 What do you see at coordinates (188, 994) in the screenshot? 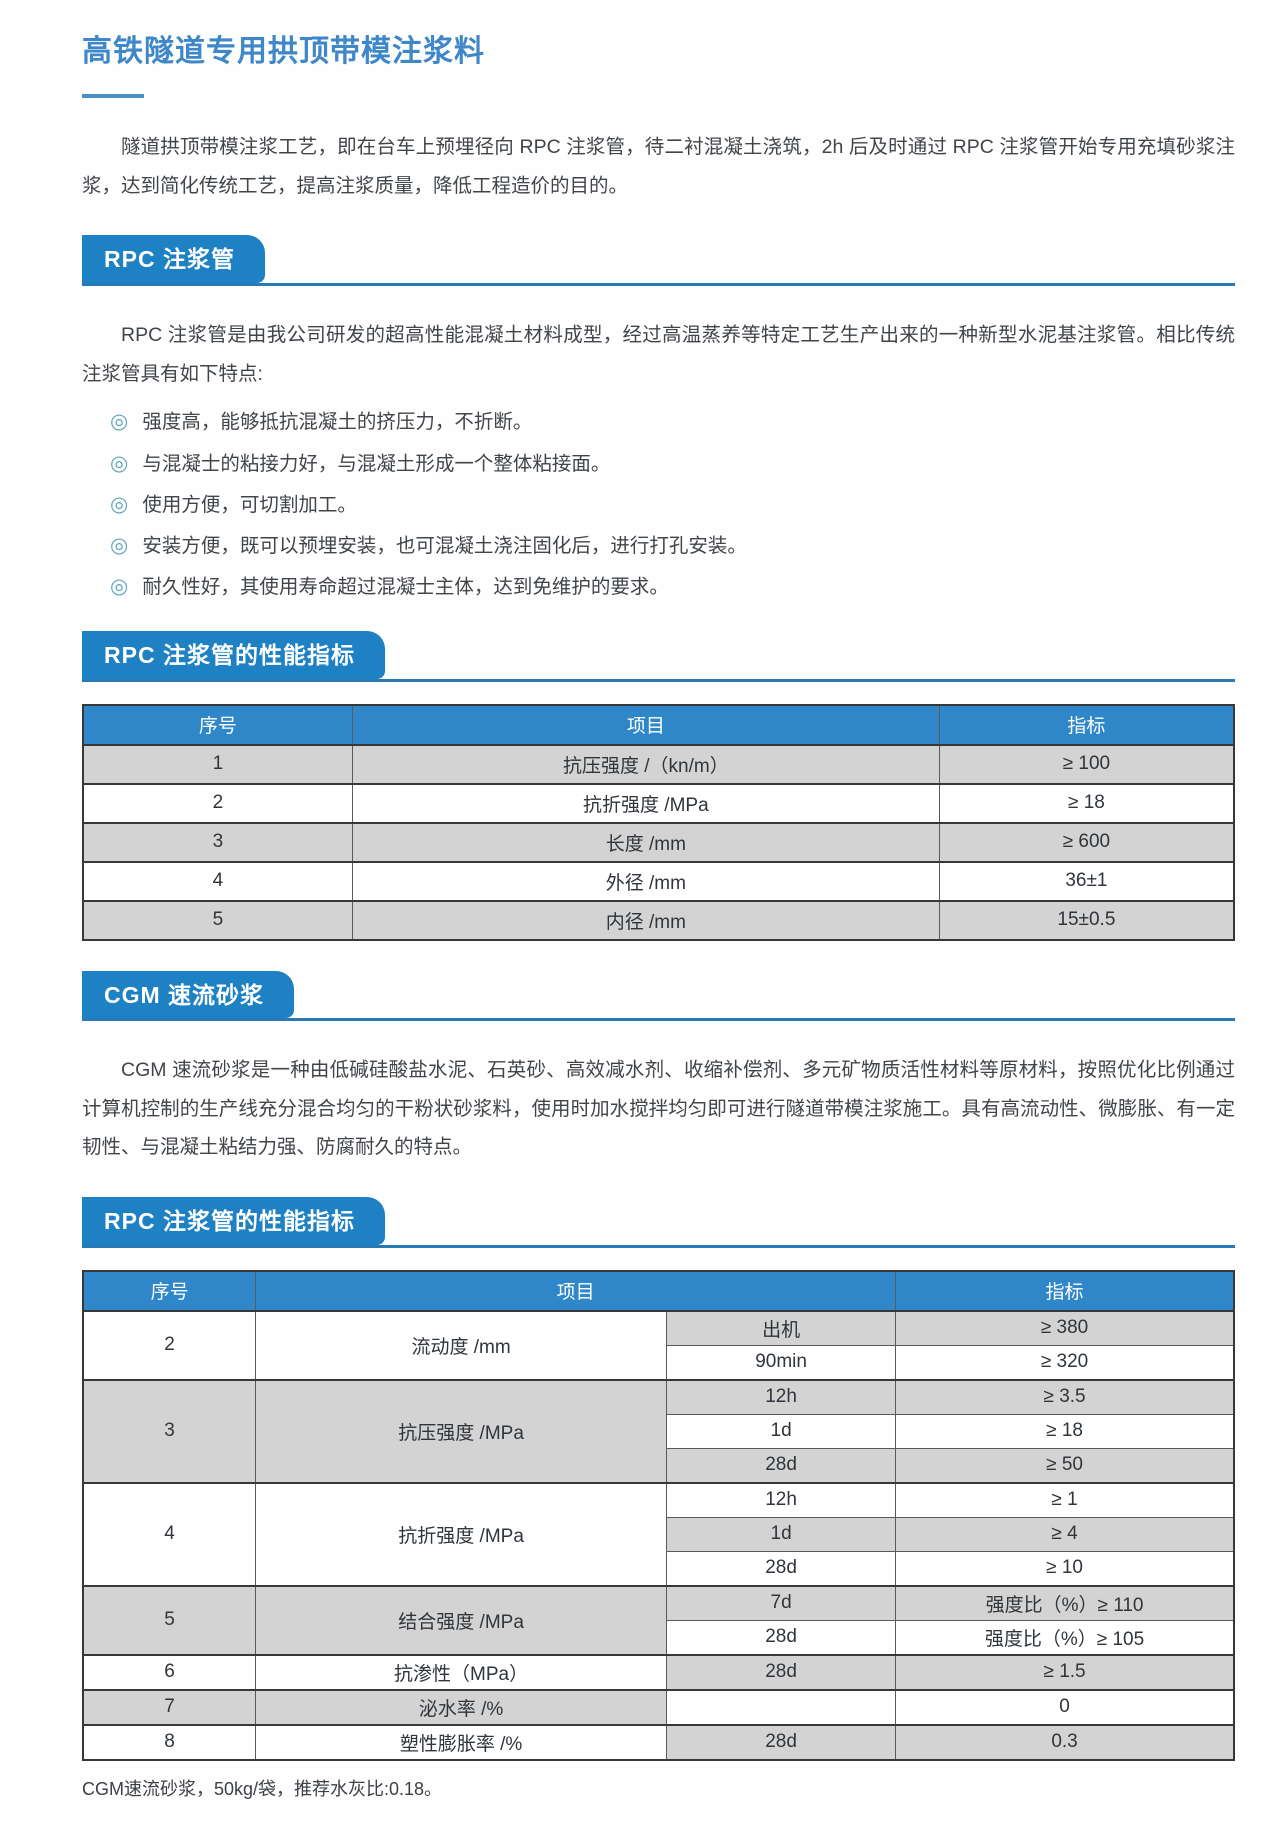
I see `section-badge: CGM 速流砂浆` at bounding box center [188, 994].